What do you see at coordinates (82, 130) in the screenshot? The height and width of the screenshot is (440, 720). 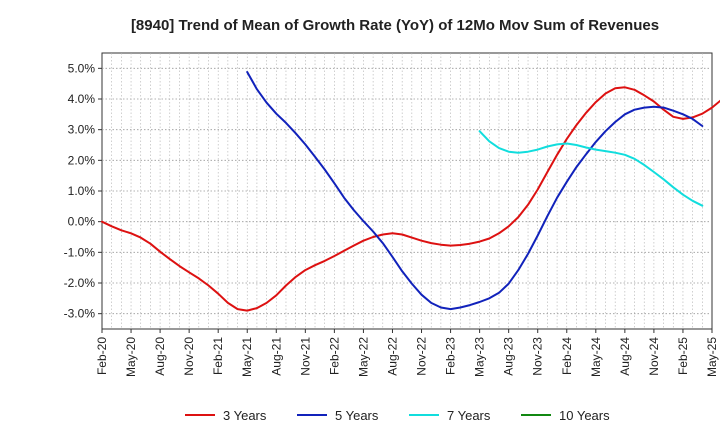 I see `y-tick-label: 3.0%` at bounding box center [82, 130].